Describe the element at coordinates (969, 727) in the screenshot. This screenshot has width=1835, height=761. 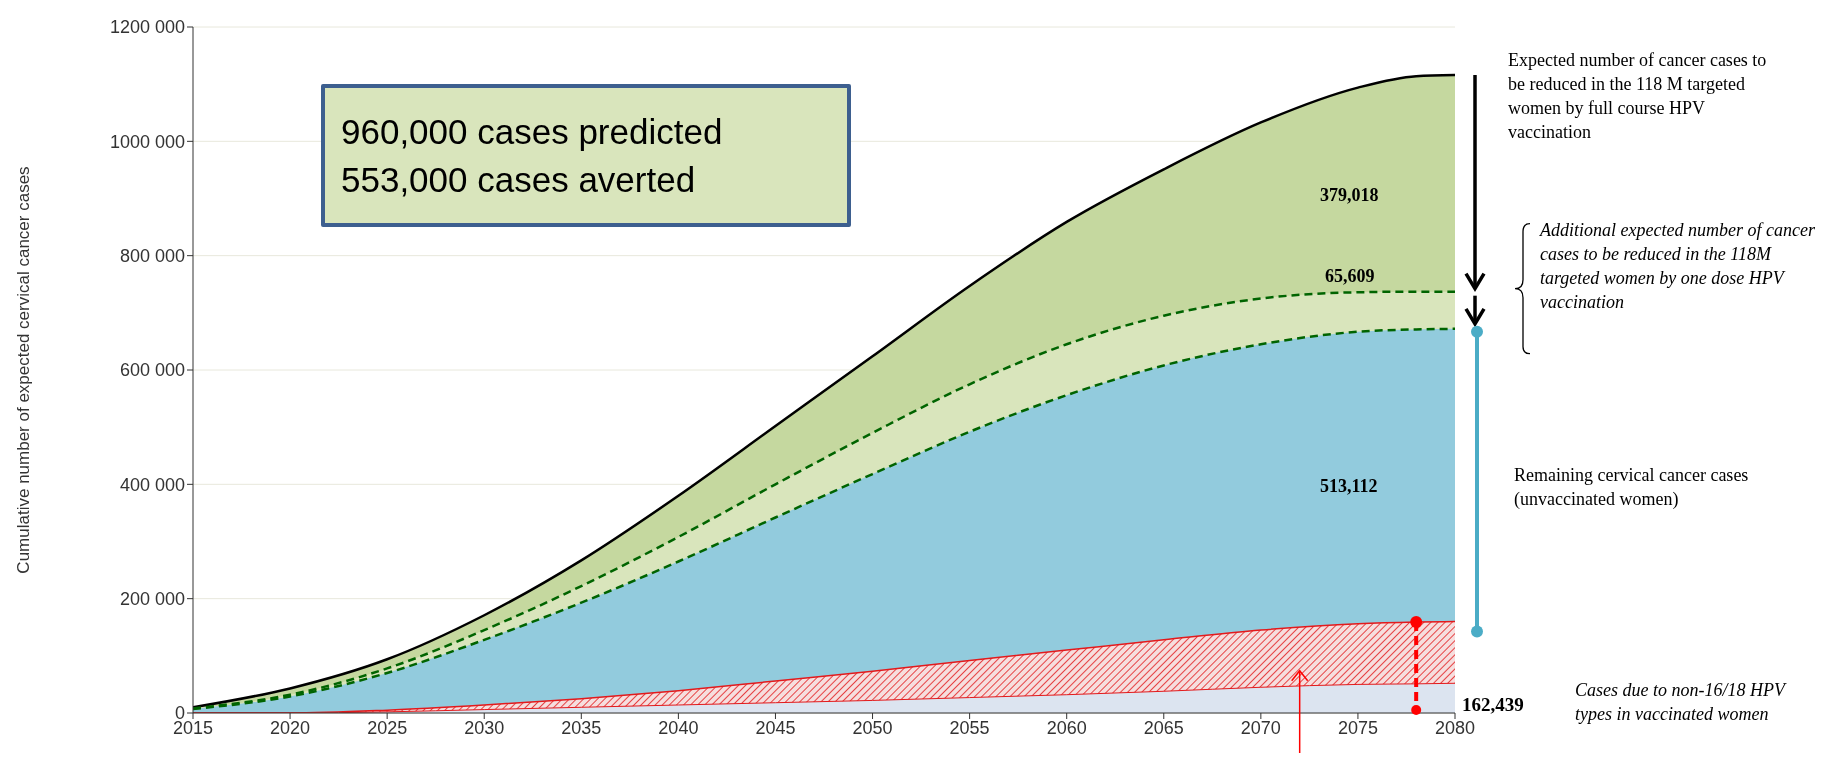
I see `x-tick-label: 2055` at that location.